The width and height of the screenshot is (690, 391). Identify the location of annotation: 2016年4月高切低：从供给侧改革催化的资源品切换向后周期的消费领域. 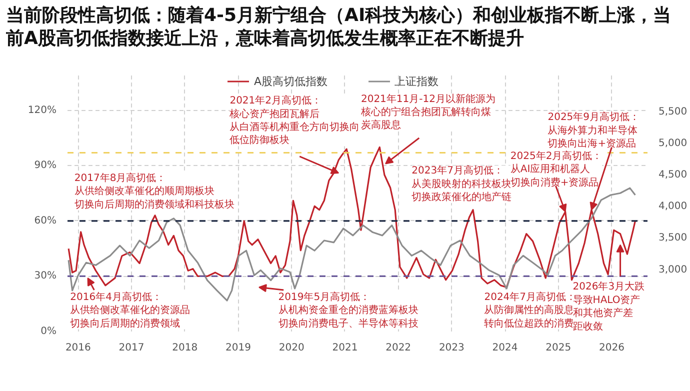
(130, 310).